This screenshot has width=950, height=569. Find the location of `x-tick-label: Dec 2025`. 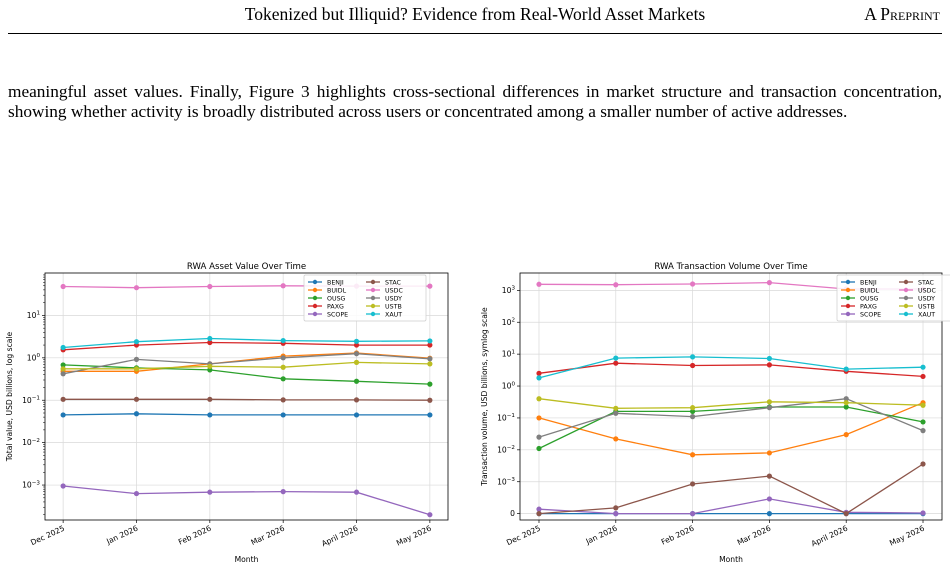

x-tick-label: Dec 2025 is located at coordinates (47, 536).